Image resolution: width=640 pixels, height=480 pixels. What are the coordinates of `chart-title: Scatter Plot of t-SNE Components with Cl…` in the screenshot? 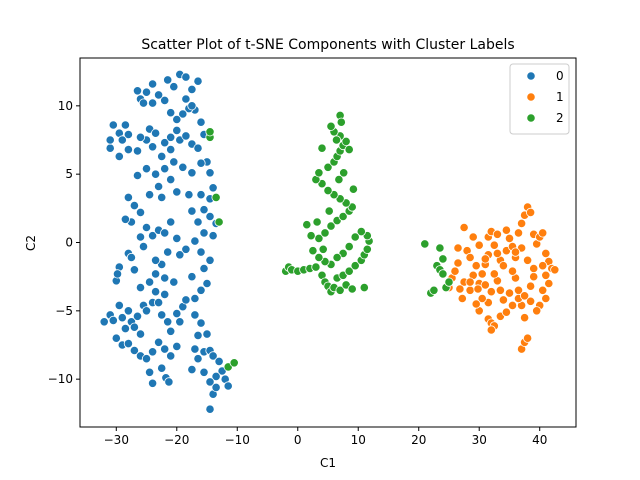 It's located at (327, 45).